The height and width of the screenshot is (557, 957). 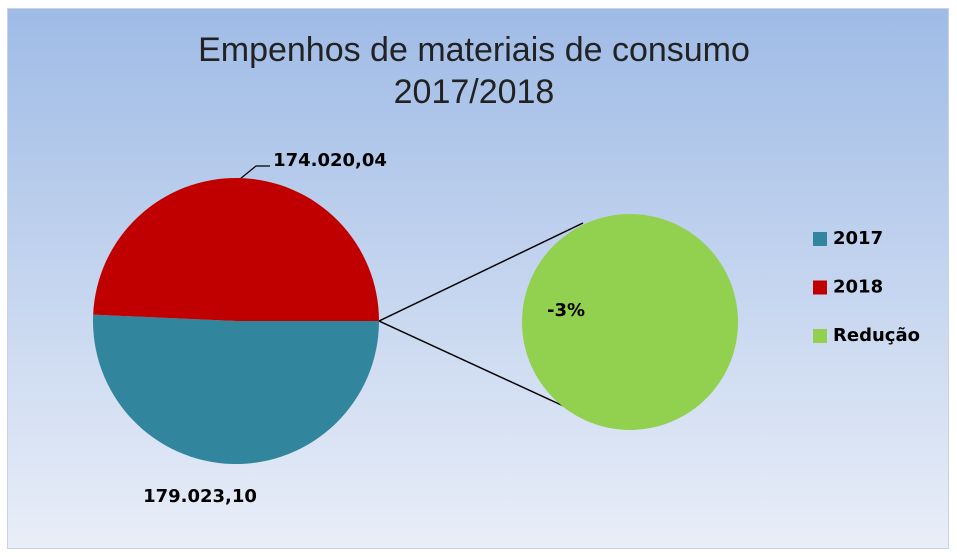 What do you see at coordinates (858, 287) in the screenshot?
I see `legend-label: 2018` at bounding box center [858, 287].